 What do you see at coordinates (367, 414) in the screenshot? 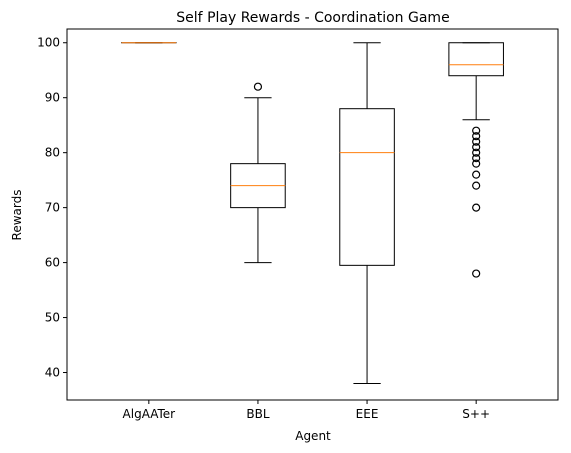
I see `x-tick-label: EEE` at bounding box center [367, 414].